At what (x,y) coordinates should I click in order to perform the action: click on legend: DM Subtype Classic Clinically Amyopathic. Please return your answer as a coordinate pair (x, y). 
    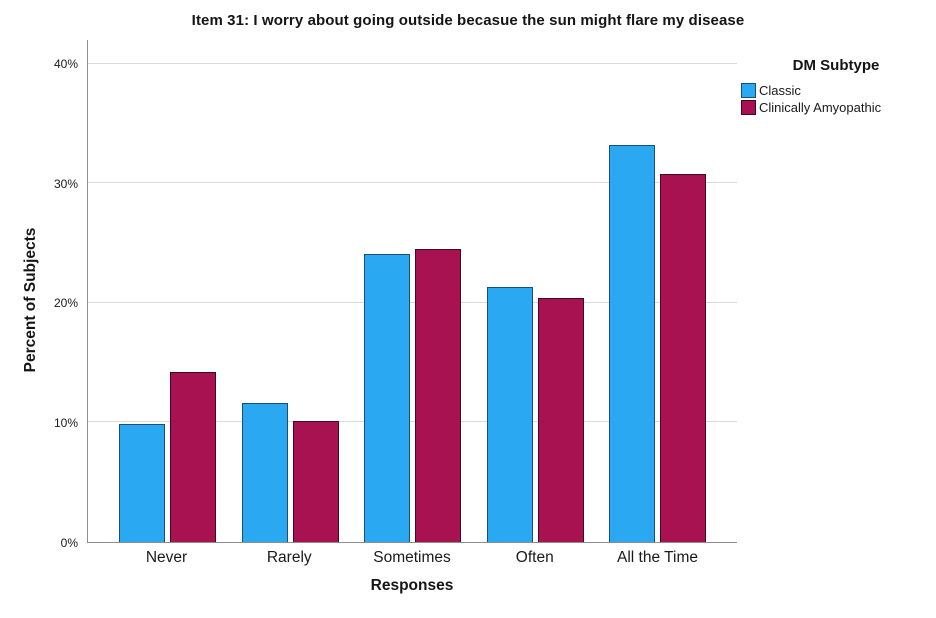
    Looking at the image, I should click on (838, 86).